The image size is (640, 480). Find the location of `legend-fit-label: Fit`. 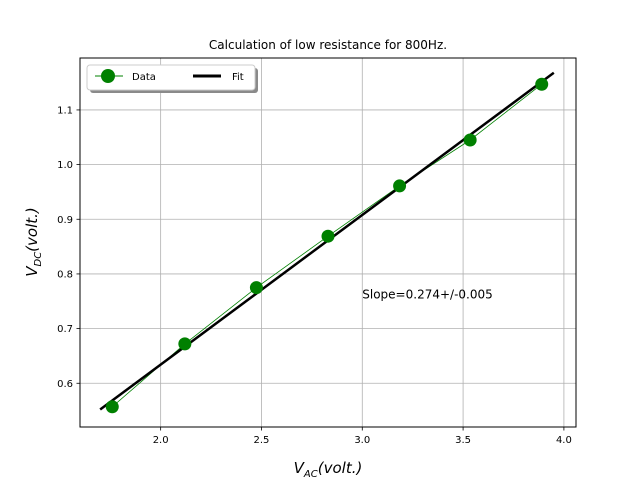

legend-fit-label: Fit is located at coordinates (238, 77).